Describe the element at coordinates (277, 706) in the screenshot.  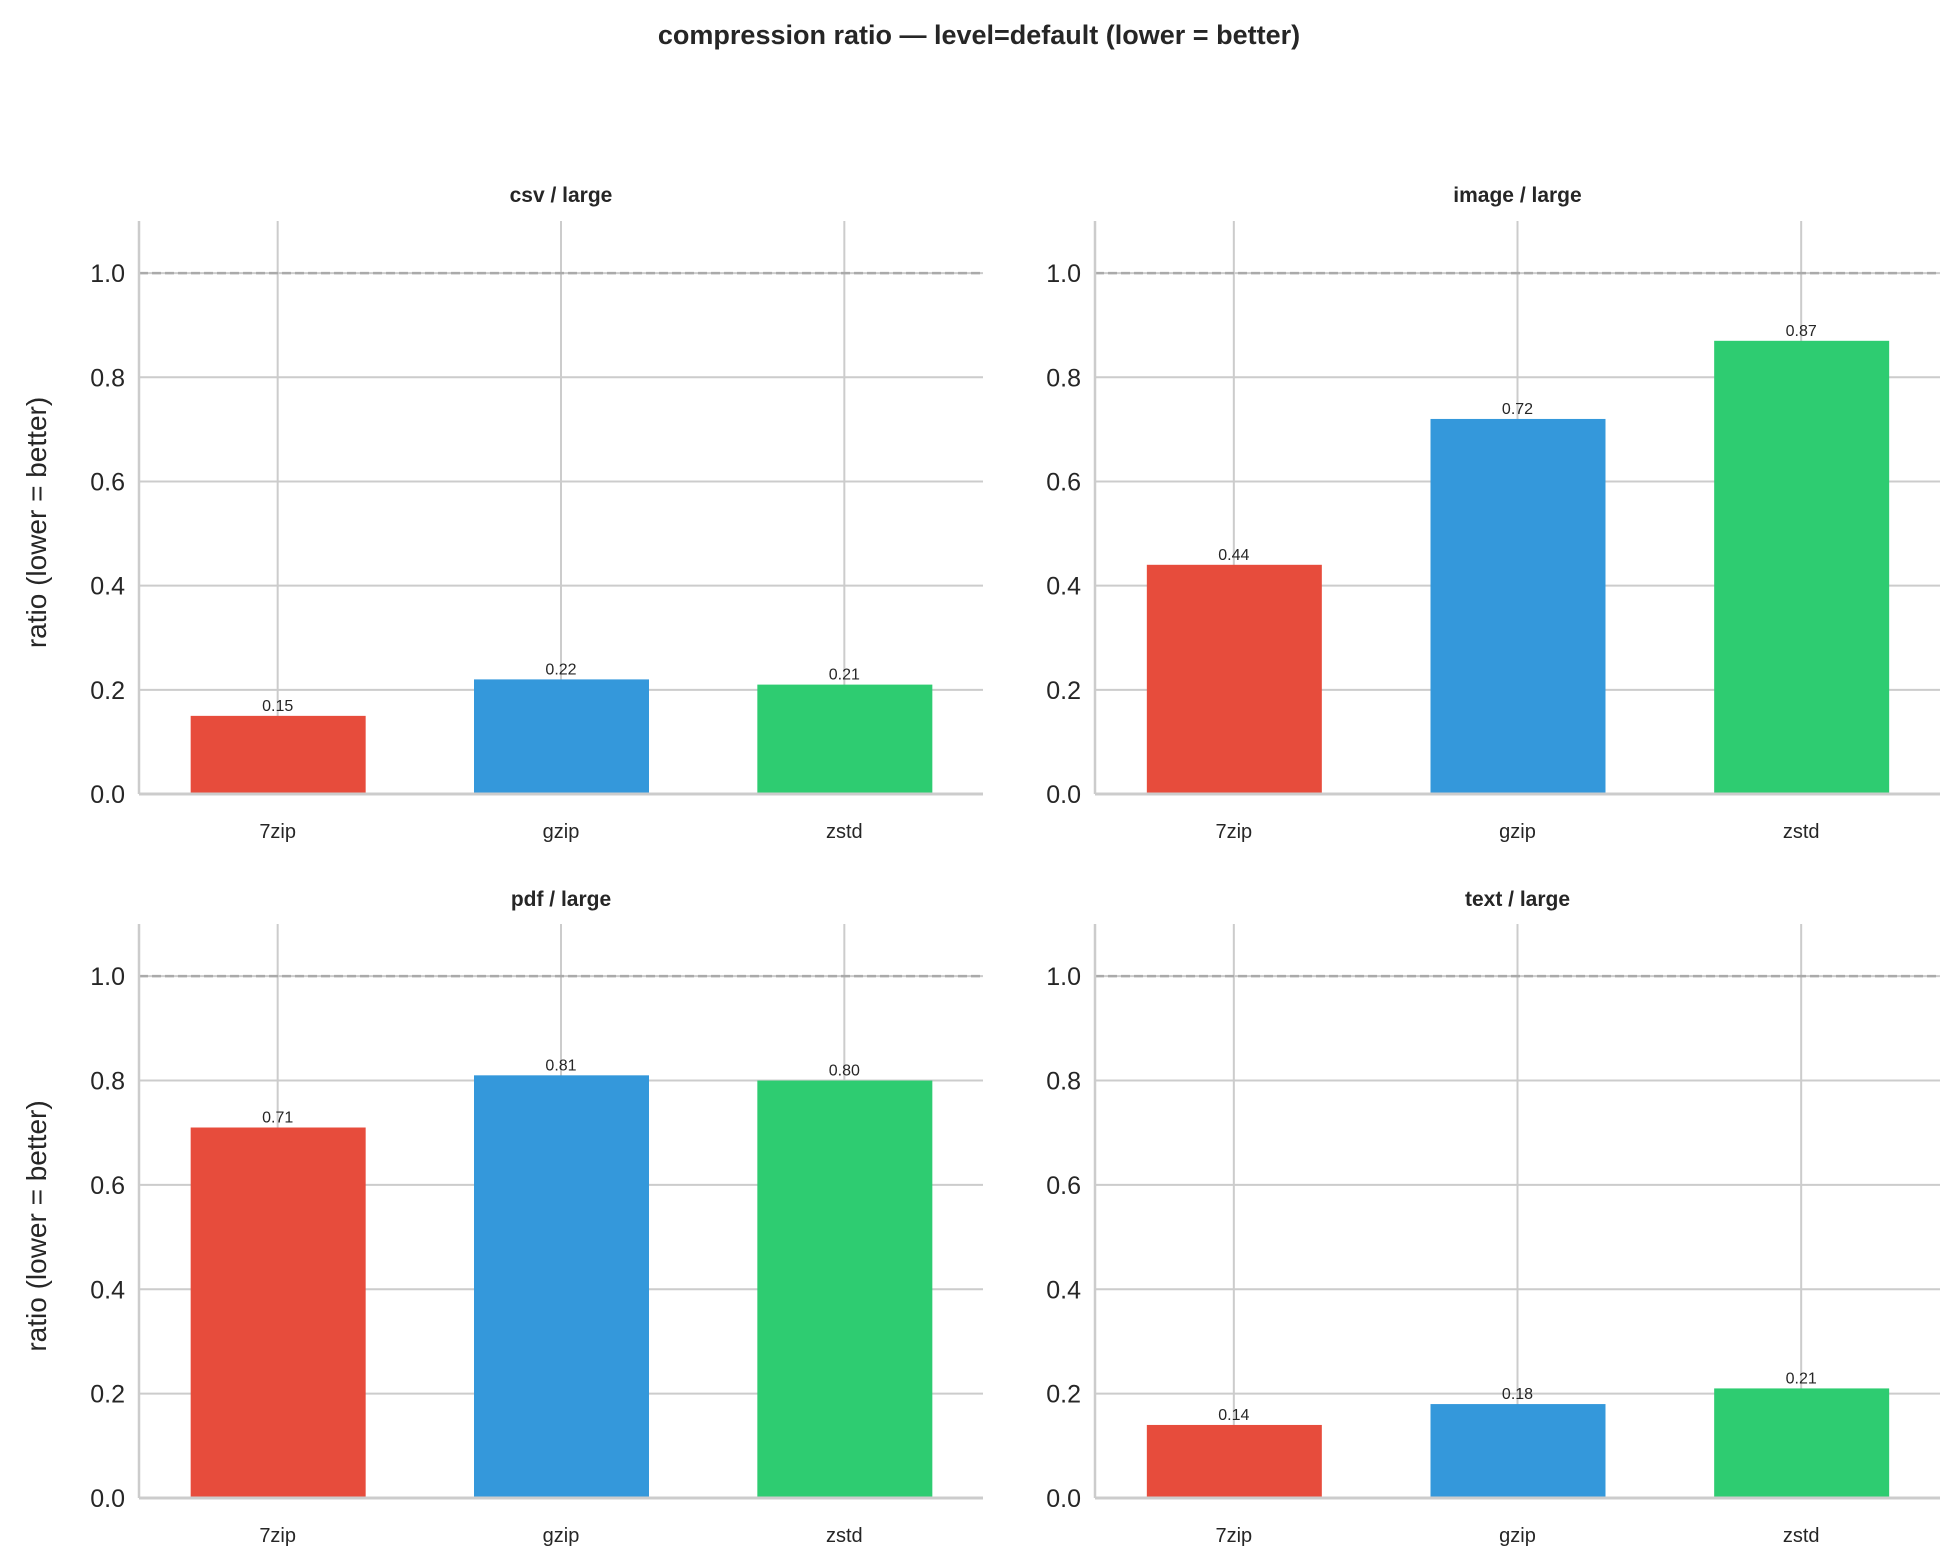
I see `data-label: 0.15` at that location.